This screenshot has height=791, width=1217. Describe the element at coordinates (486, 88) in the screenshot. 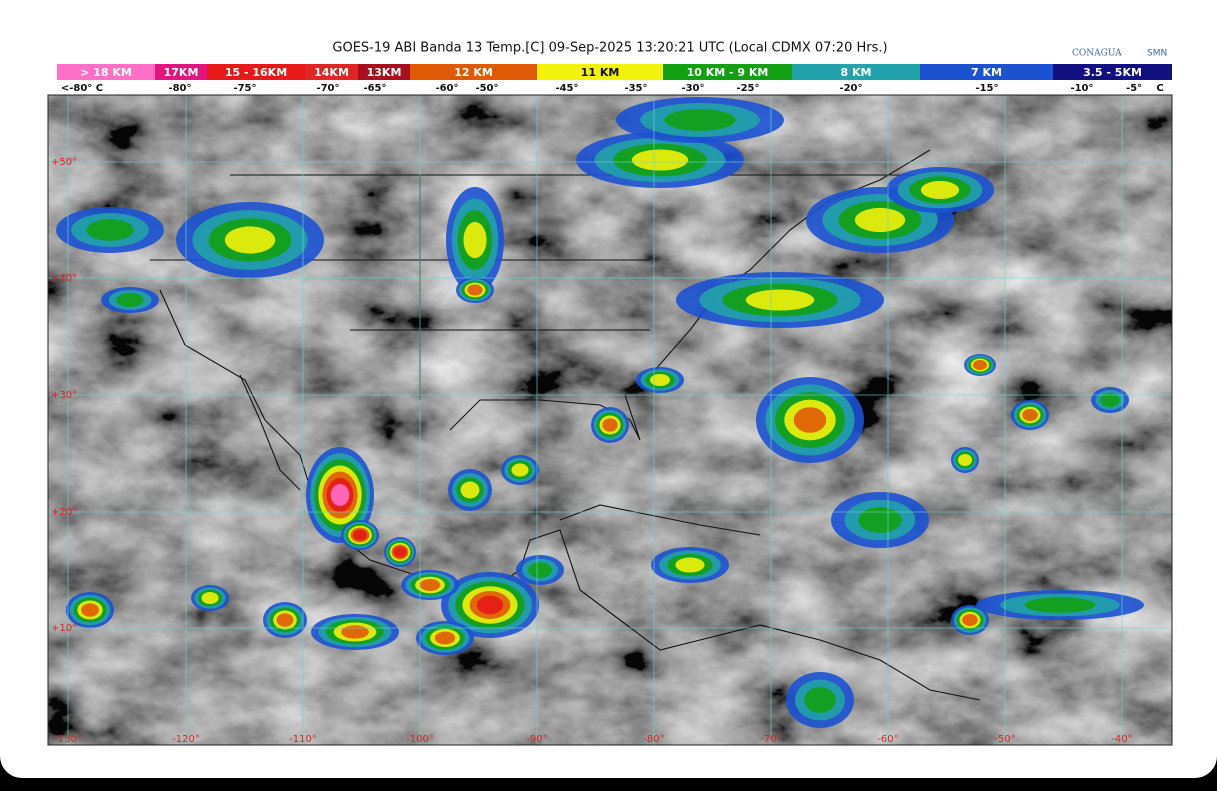

I see `temperature-label: -50°` at that location.